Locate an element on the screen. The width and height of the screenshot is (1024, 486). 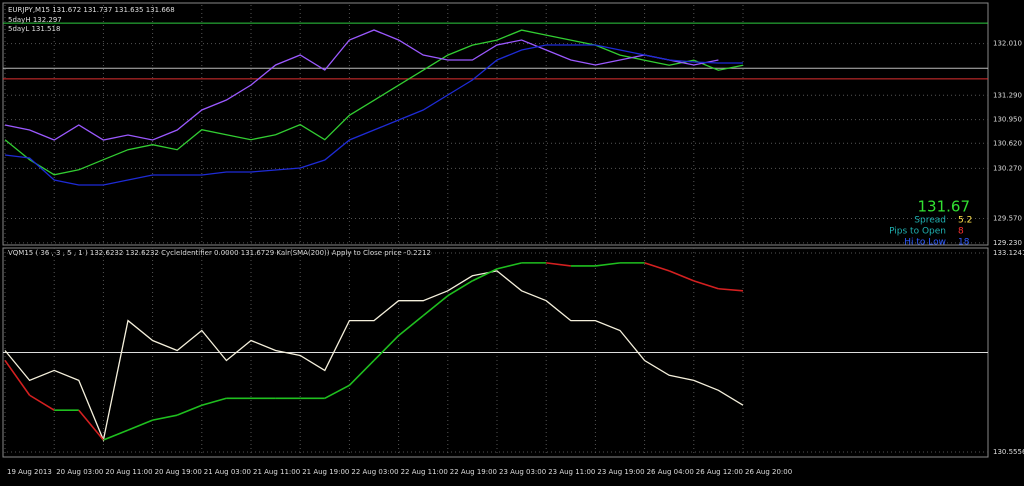
info-value: 5.2 is located at coordinates (965, 221).